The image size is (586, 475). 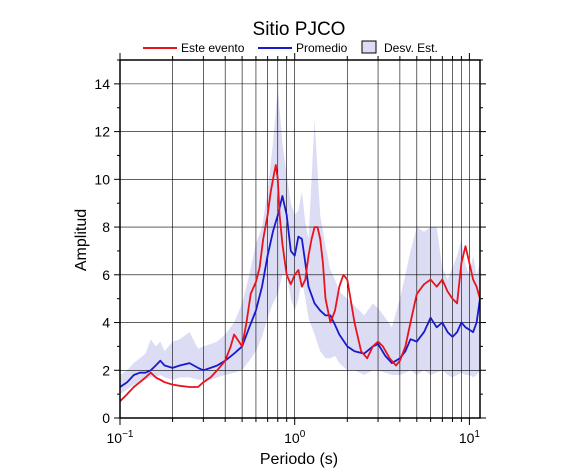 I want to click on x-tick-label: 10⁰, so click(x=295, y=437).